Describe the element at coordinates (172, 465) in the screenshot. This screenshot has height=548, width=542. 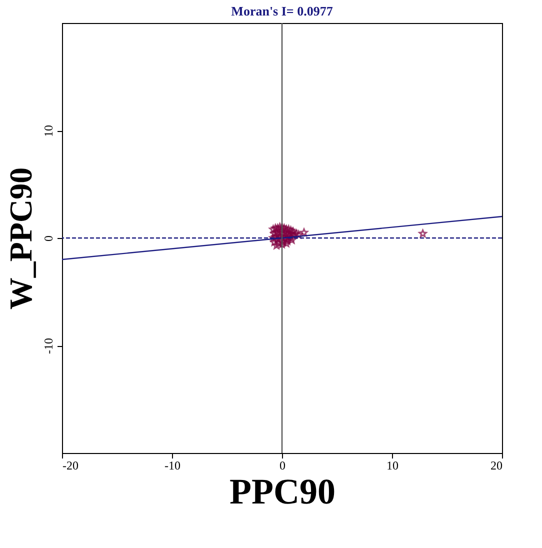
I see `x-tick-label: -10` at that location.